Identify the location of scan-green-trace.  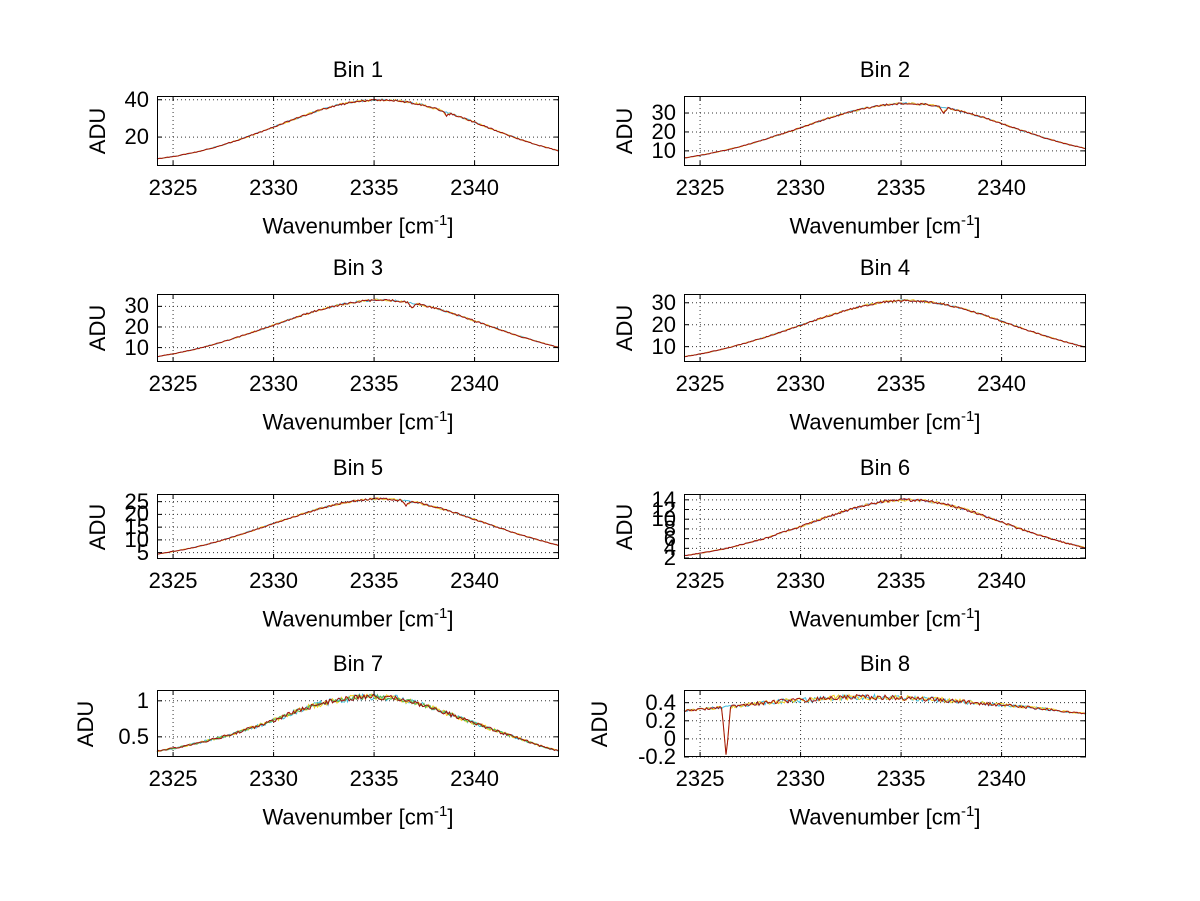
(358, 722).